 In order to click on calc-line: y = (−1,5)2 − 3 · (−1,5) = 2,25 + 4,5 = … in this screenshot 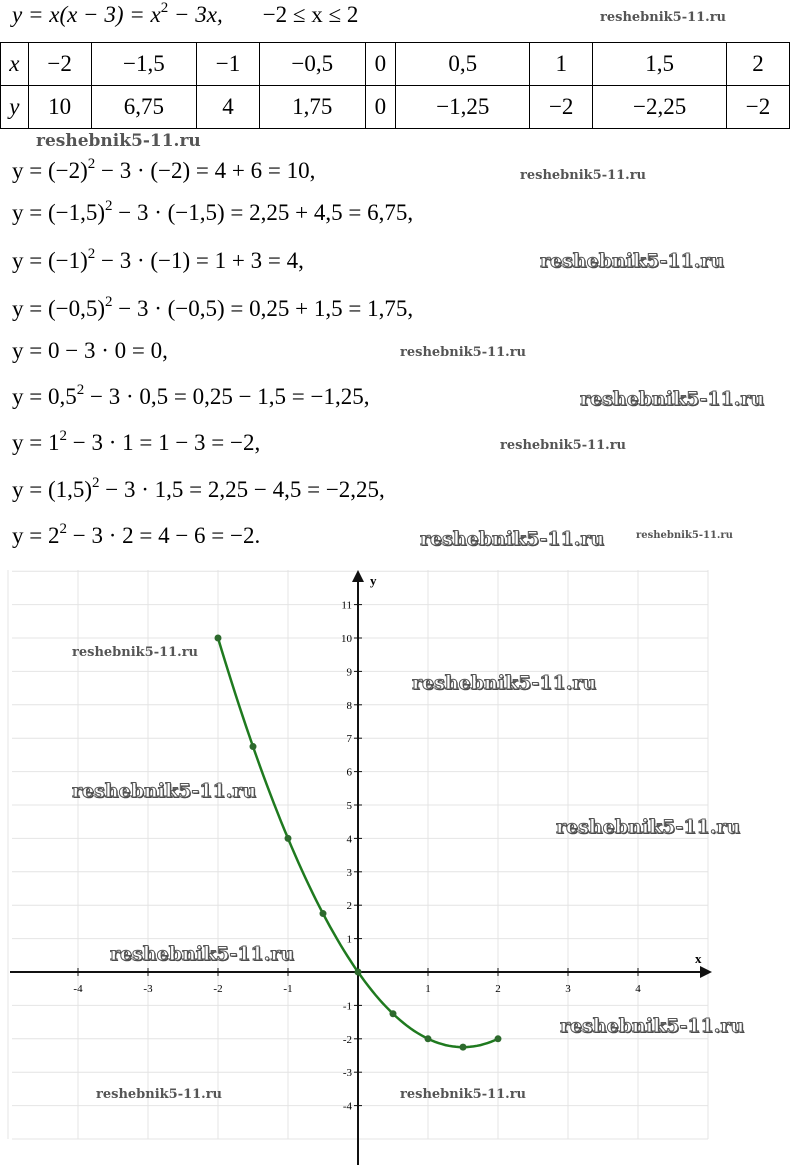, I will do `click(213, 212)`.